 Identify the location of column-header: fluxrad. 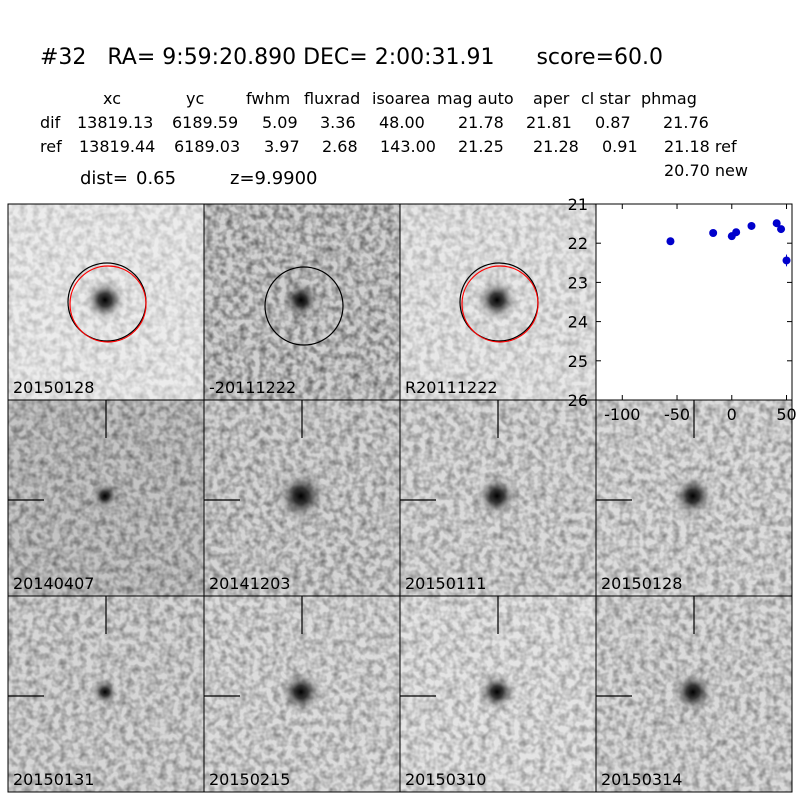
(332, 98).